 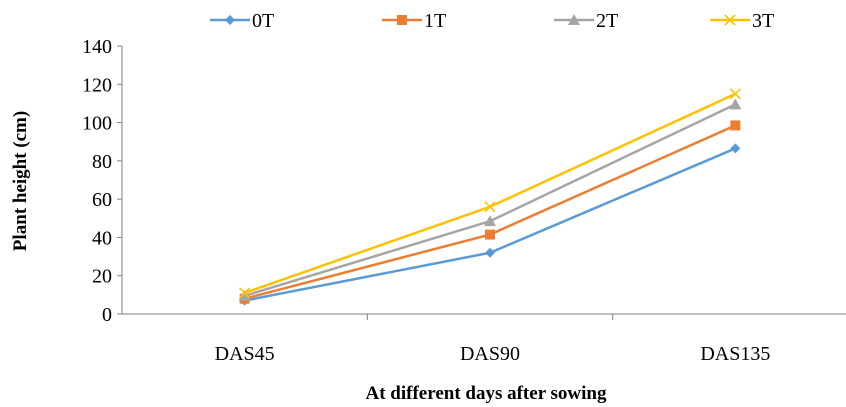 What do you see at coordinates (20, 181) in the screenshot?
I see `y-axis-title: Plant height (cm)` at bounding box center [20, 181].